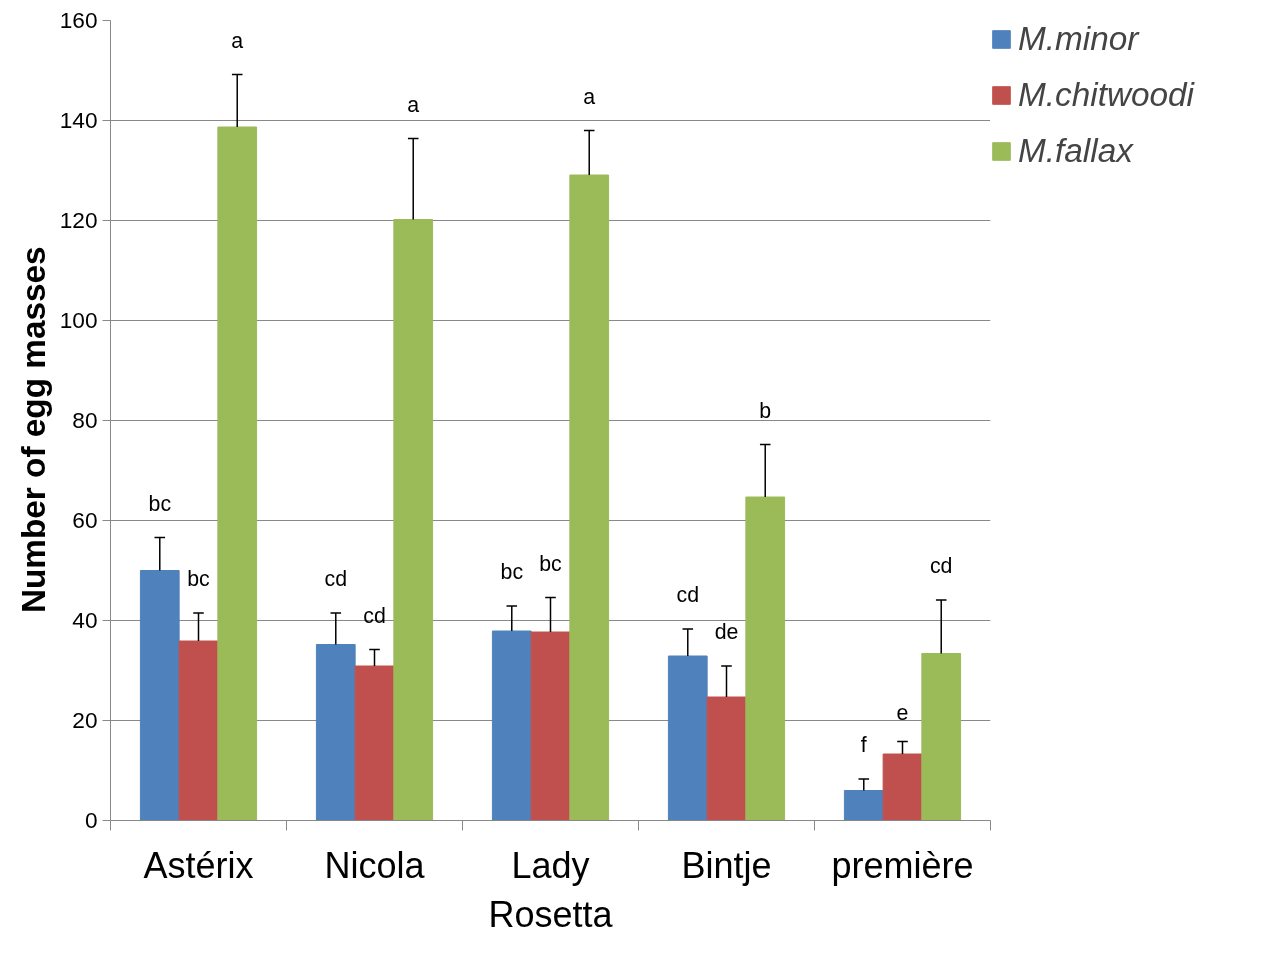  I want to click on annotation: f, so click(863, 745).